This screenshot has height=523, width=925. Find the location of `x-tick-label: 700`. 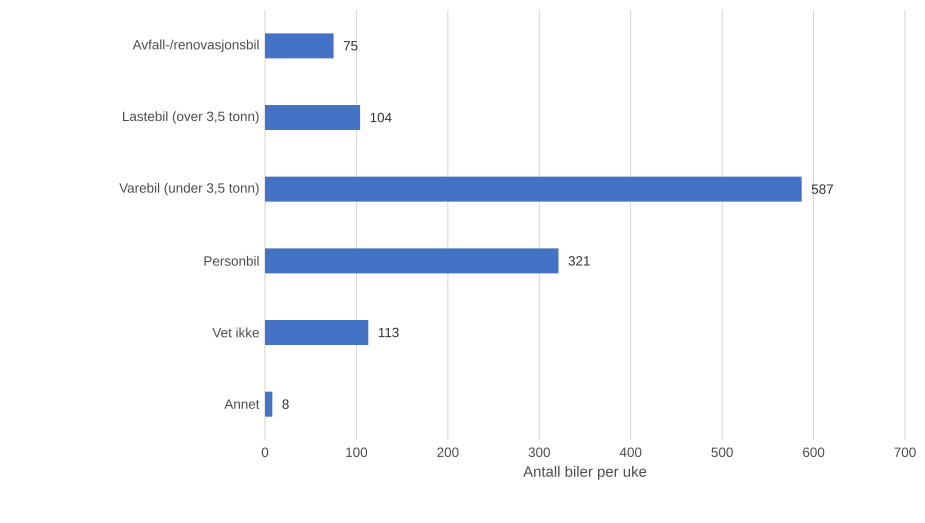

x-tick-label: 700 is located at coordinates (905, 453).